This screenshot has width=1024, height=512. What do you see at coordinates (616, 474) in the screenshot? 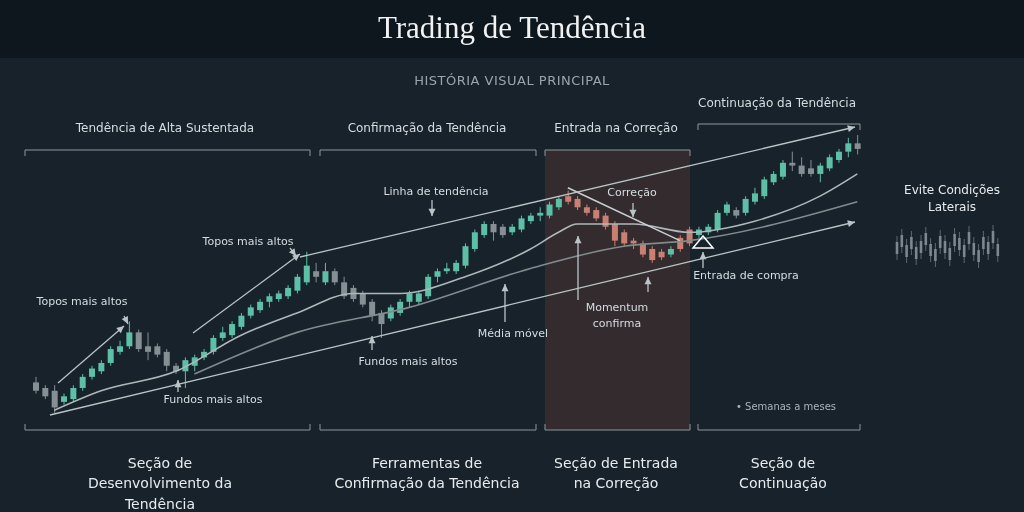
I see `text: Seção de Entrada na Correção` at bounding box center [616, 474].